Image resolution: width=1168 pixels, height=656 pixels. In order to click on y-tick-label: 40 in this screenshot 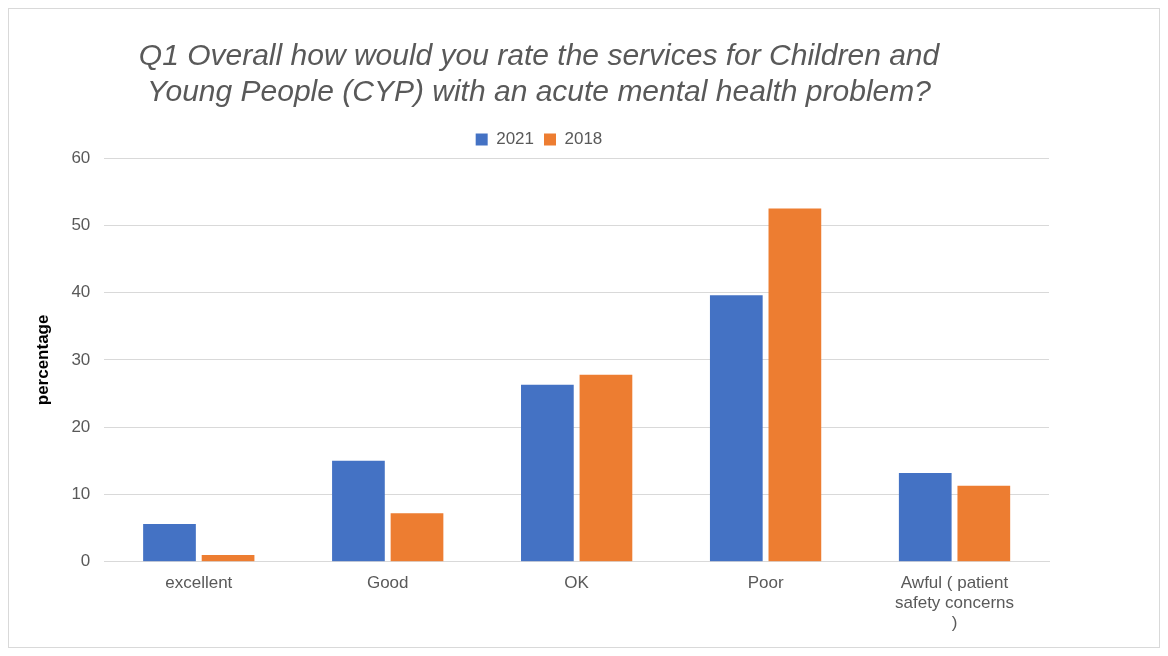, I will do `click(81, 292)`.